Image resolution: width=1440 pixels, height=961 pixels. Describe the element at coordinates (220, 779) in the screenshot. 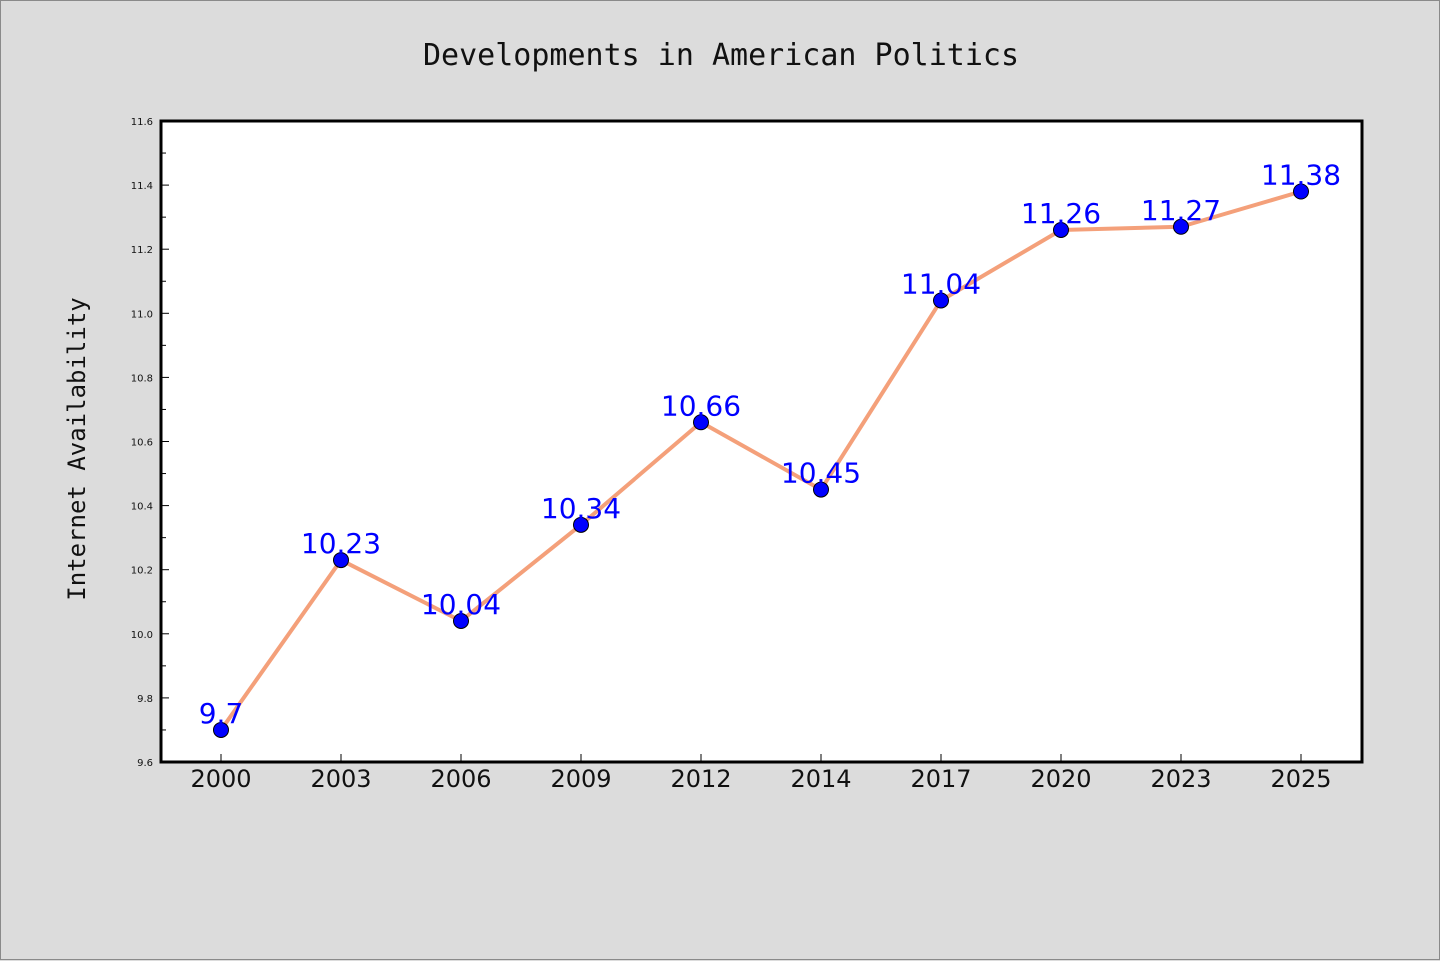

I see `x-tick-label: 2000` at that location.